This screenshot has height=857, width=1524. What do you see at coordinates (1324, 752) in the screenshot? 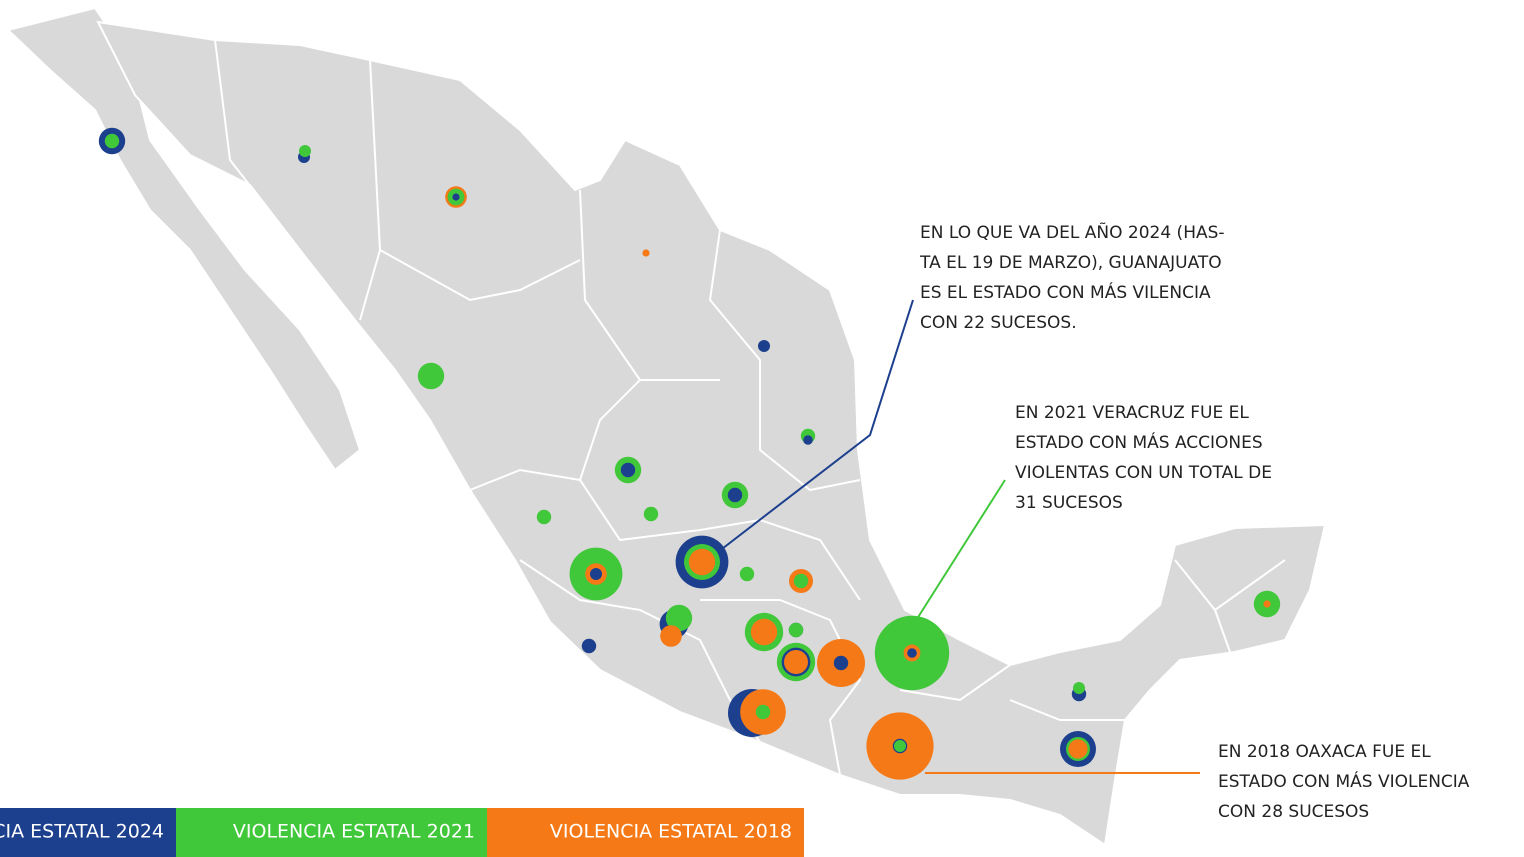
I see `annotation-line: EN 2018 OAXACA FUE EL` at bounding box center [1324, 752].